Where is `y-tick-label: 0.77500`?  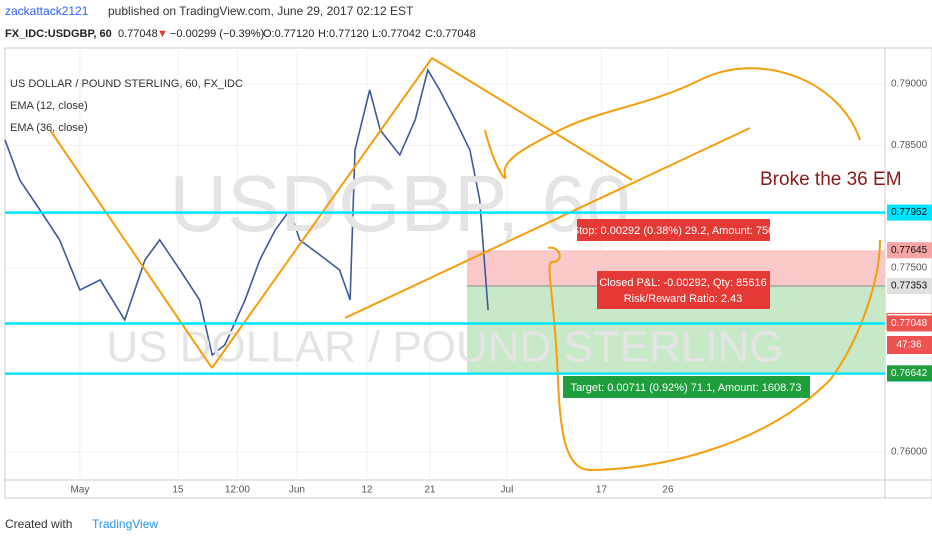 y-tick-label: 0.77500 is located at coordinates (909, 268).